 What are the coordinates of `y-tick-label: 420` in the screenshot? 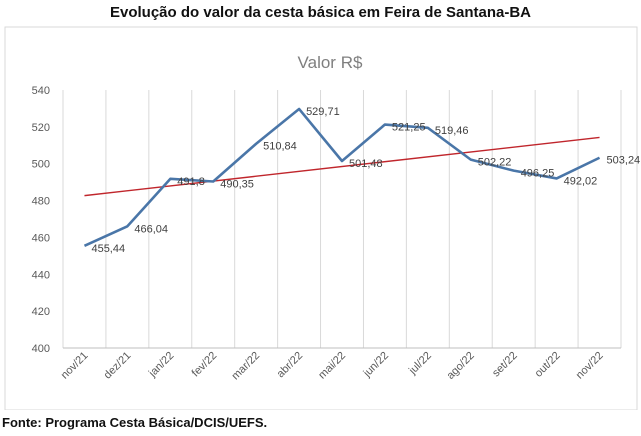 It's located at (41, 312).